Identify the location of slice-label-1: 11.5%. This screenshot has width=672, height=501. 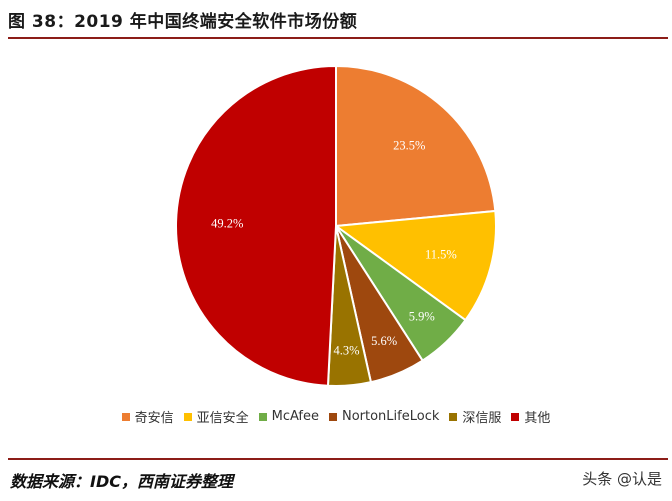
(441, 255).